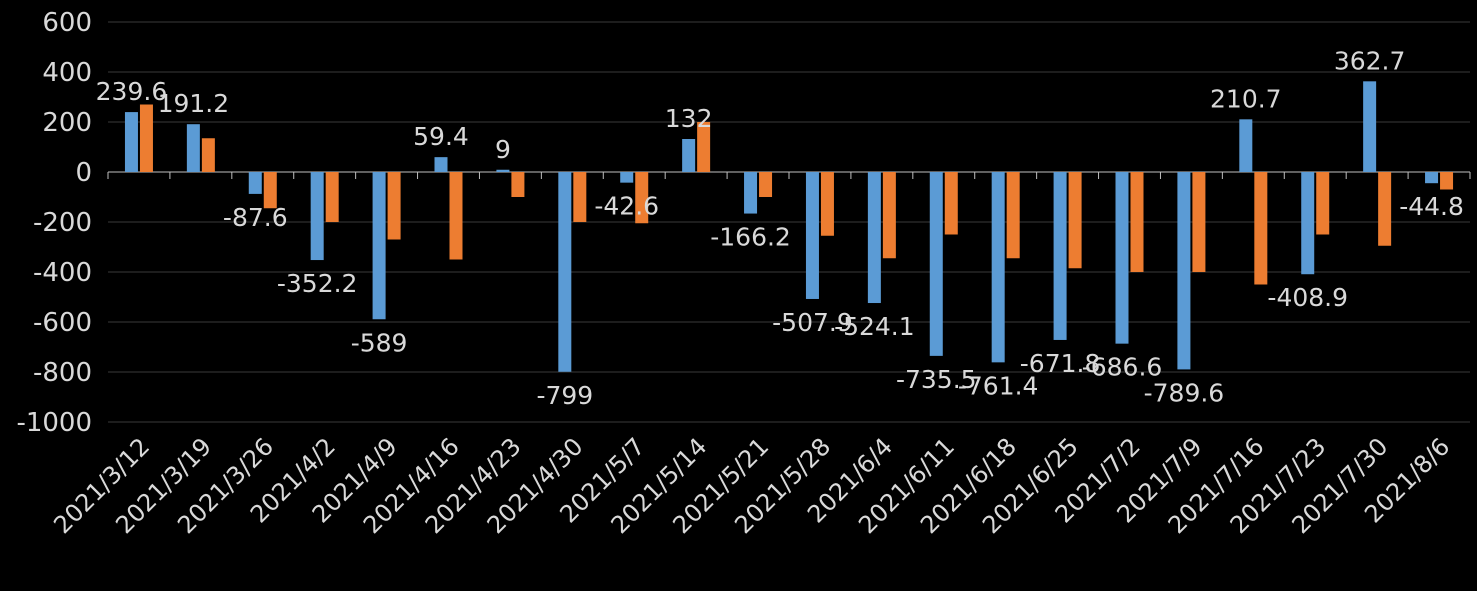 This screenshot has width=1477, height=591. What do you see at coordinates (1370, 60) in the screenshot?
I see `data-label: 362.7` at bounding box center [1370, 60].